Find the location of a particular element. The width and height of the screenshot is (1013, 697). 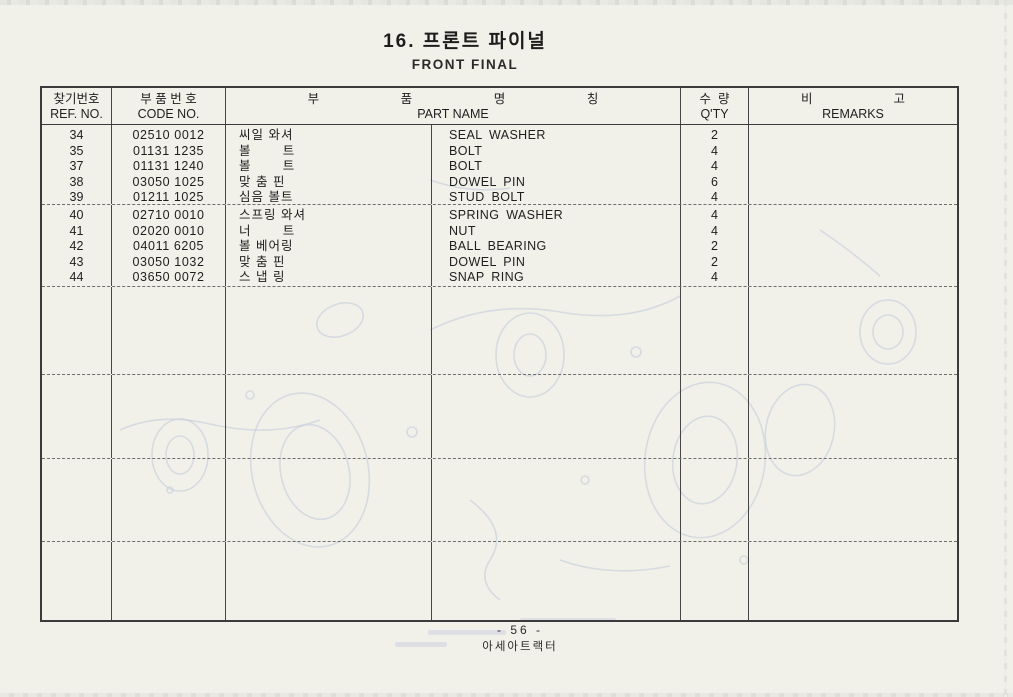

col-header-ref-no: 찾기번호 REF. NO. is located at coordinates (77, 106).